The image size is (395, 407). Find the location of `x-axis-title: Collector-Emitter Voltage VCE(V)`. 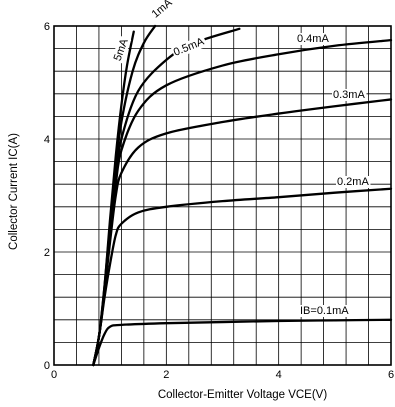

x-axis-title: Collector-Emitter Voltage VCE(V) is located at coordinates (243, 395).